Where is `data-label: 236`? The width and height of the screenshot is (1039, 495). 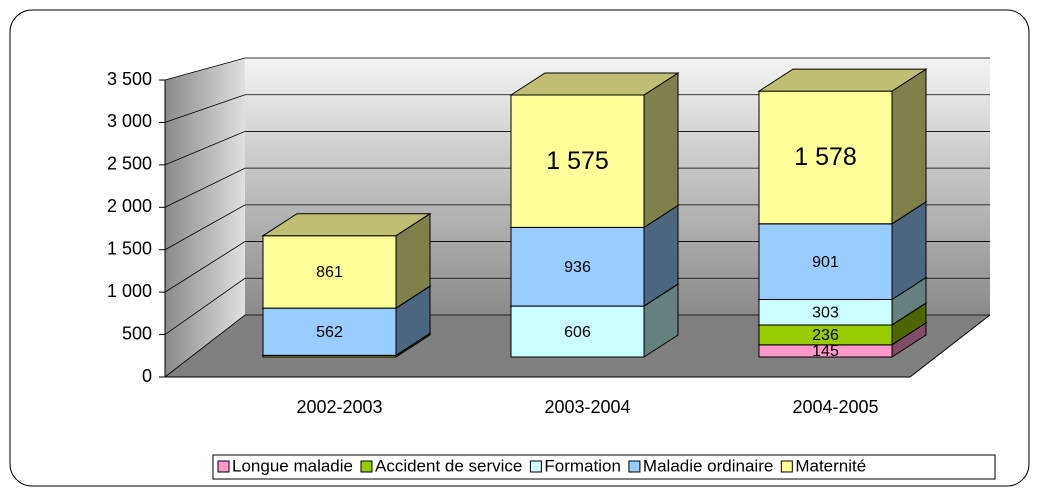 data-label: 236 is located at coordinates (825, 335).